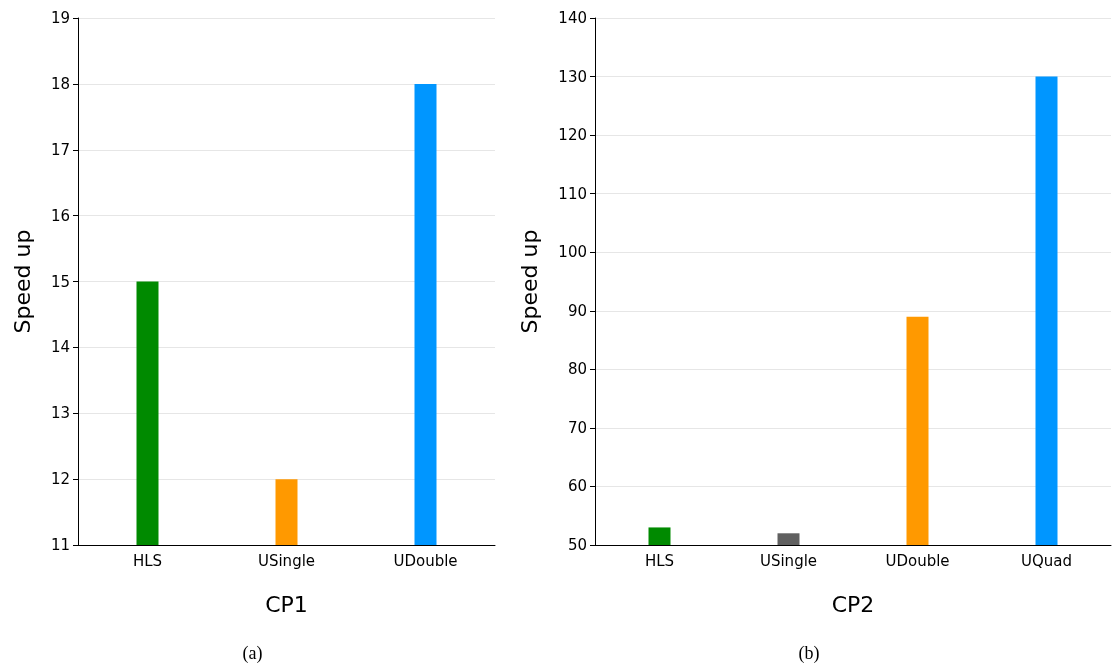 Image resolution: width=1113 pixels, height=667 pixels. What do you see at coordinates (577, 427) in the screenshot?
I see `y-tick-label: 70` at bounding box center [577, 427].